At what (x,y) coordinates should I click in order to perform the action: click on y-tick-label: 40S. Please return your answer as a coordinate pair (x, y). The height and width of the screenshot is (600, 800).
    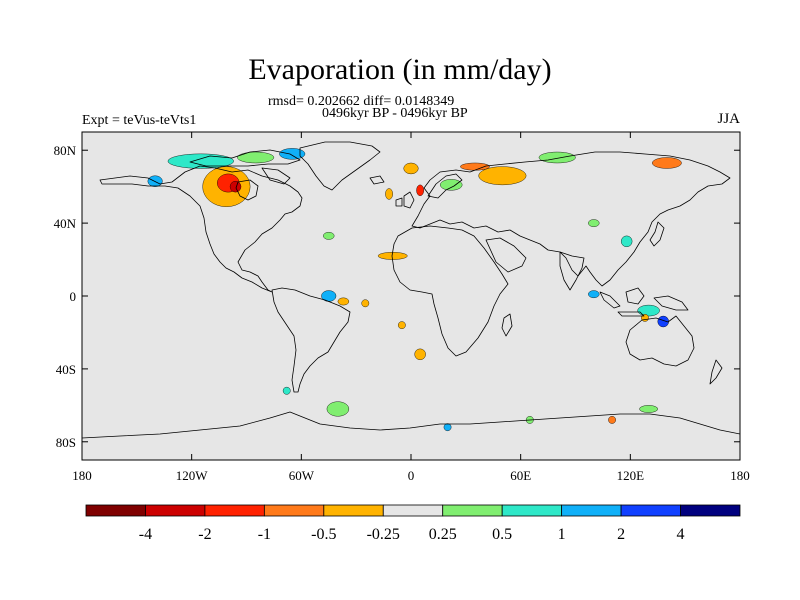
    Looking at the image, I should click on (66, 369).